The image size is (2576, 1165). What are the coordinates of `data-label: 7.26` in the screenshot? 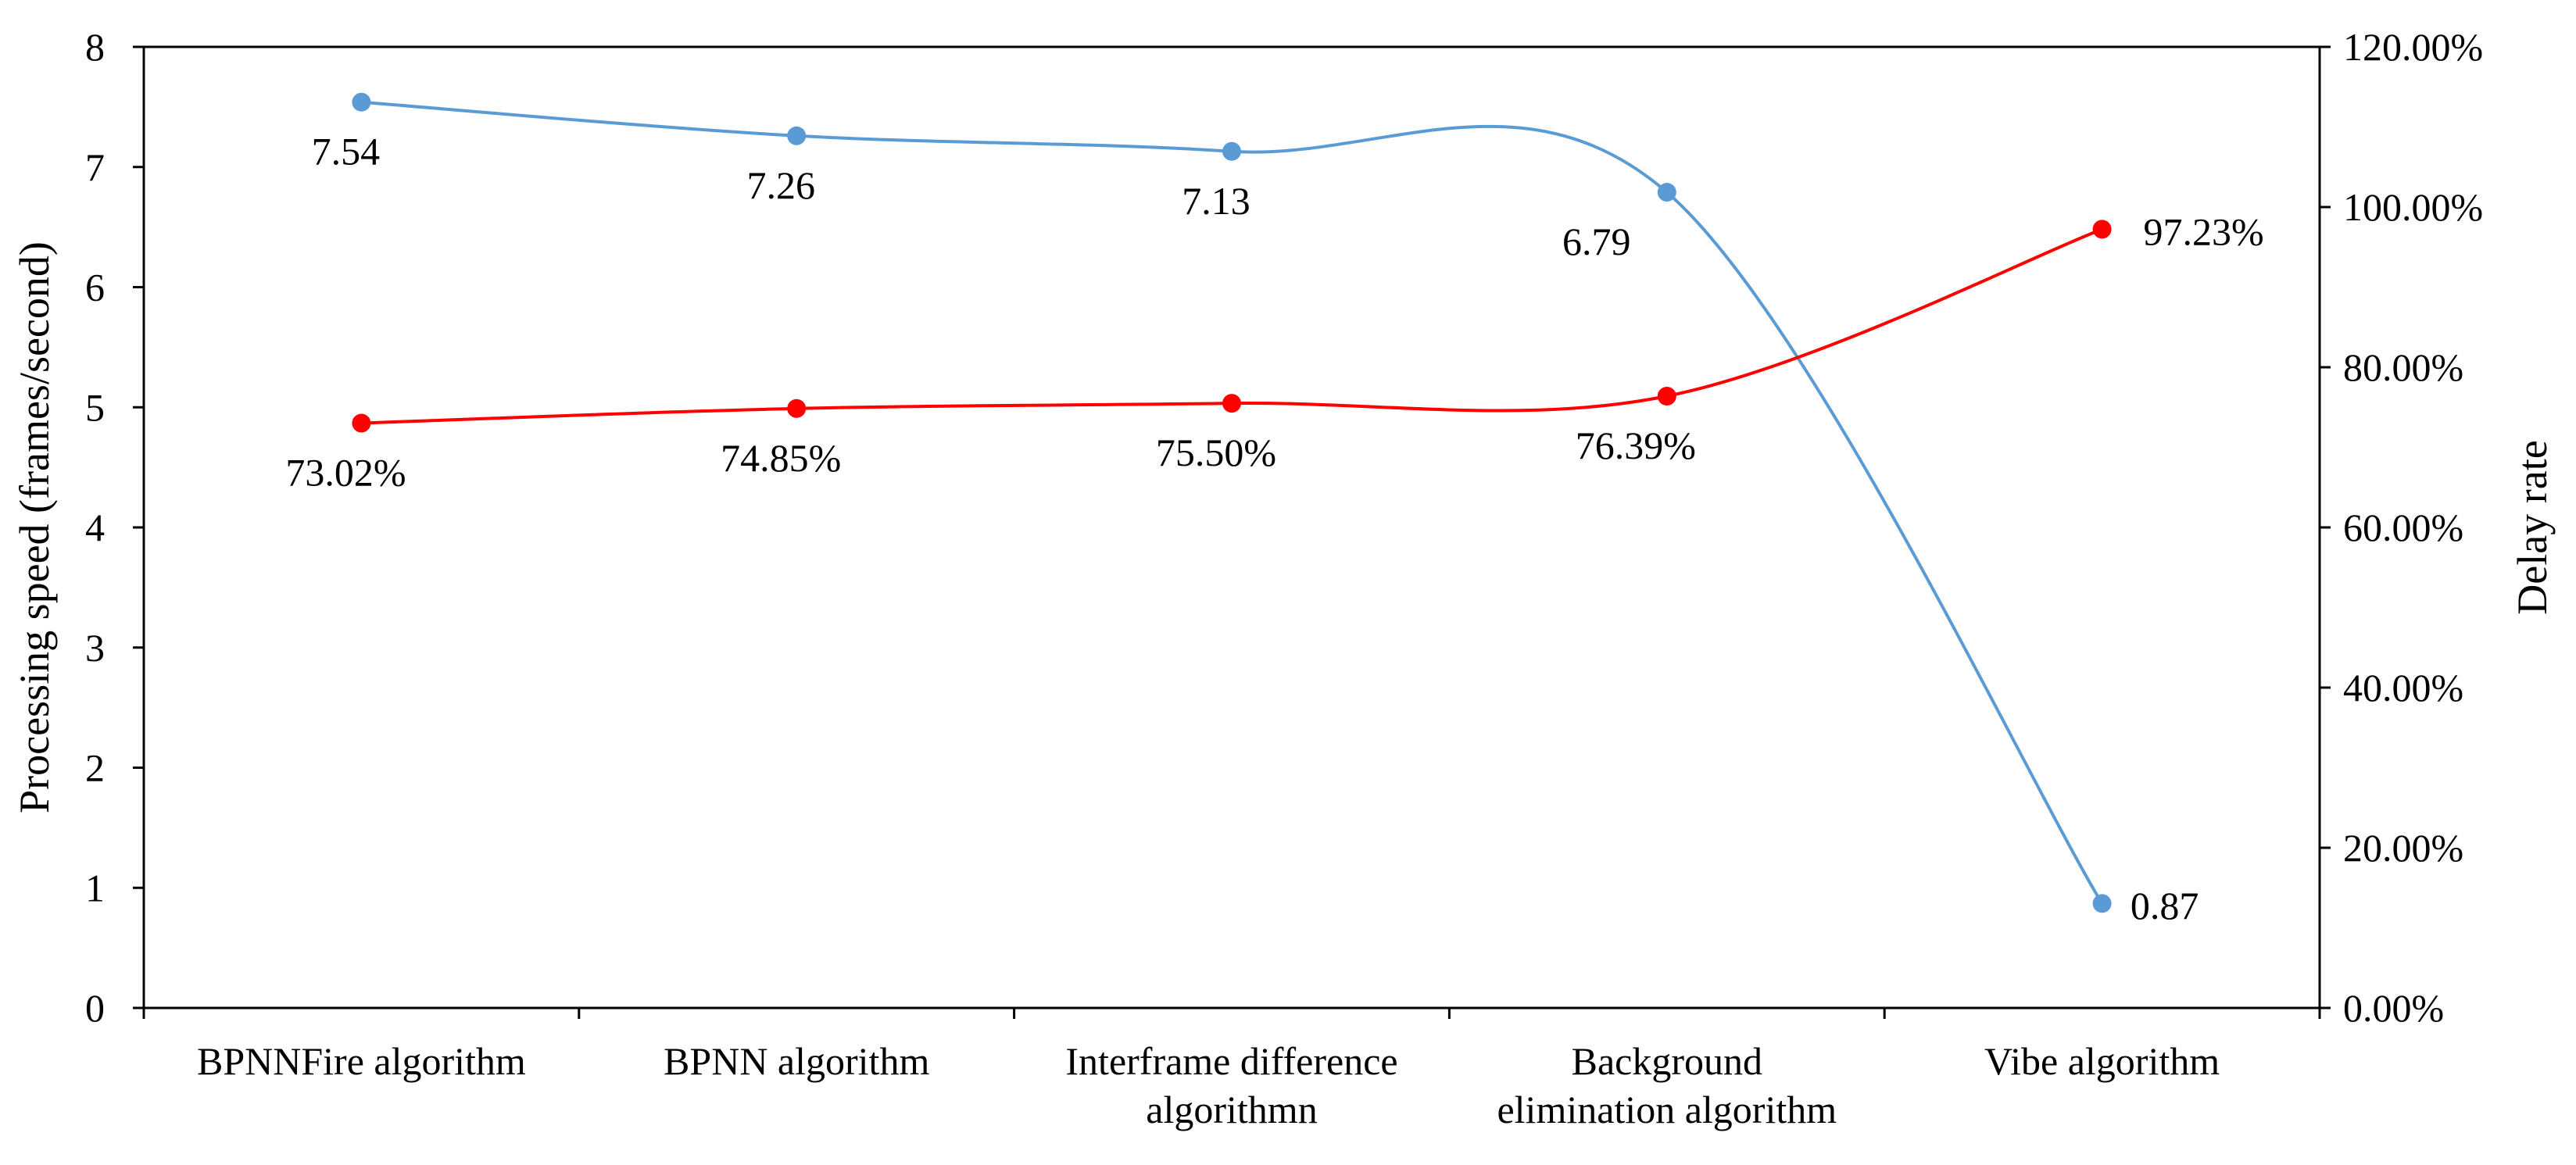 It's located at (780, 185).